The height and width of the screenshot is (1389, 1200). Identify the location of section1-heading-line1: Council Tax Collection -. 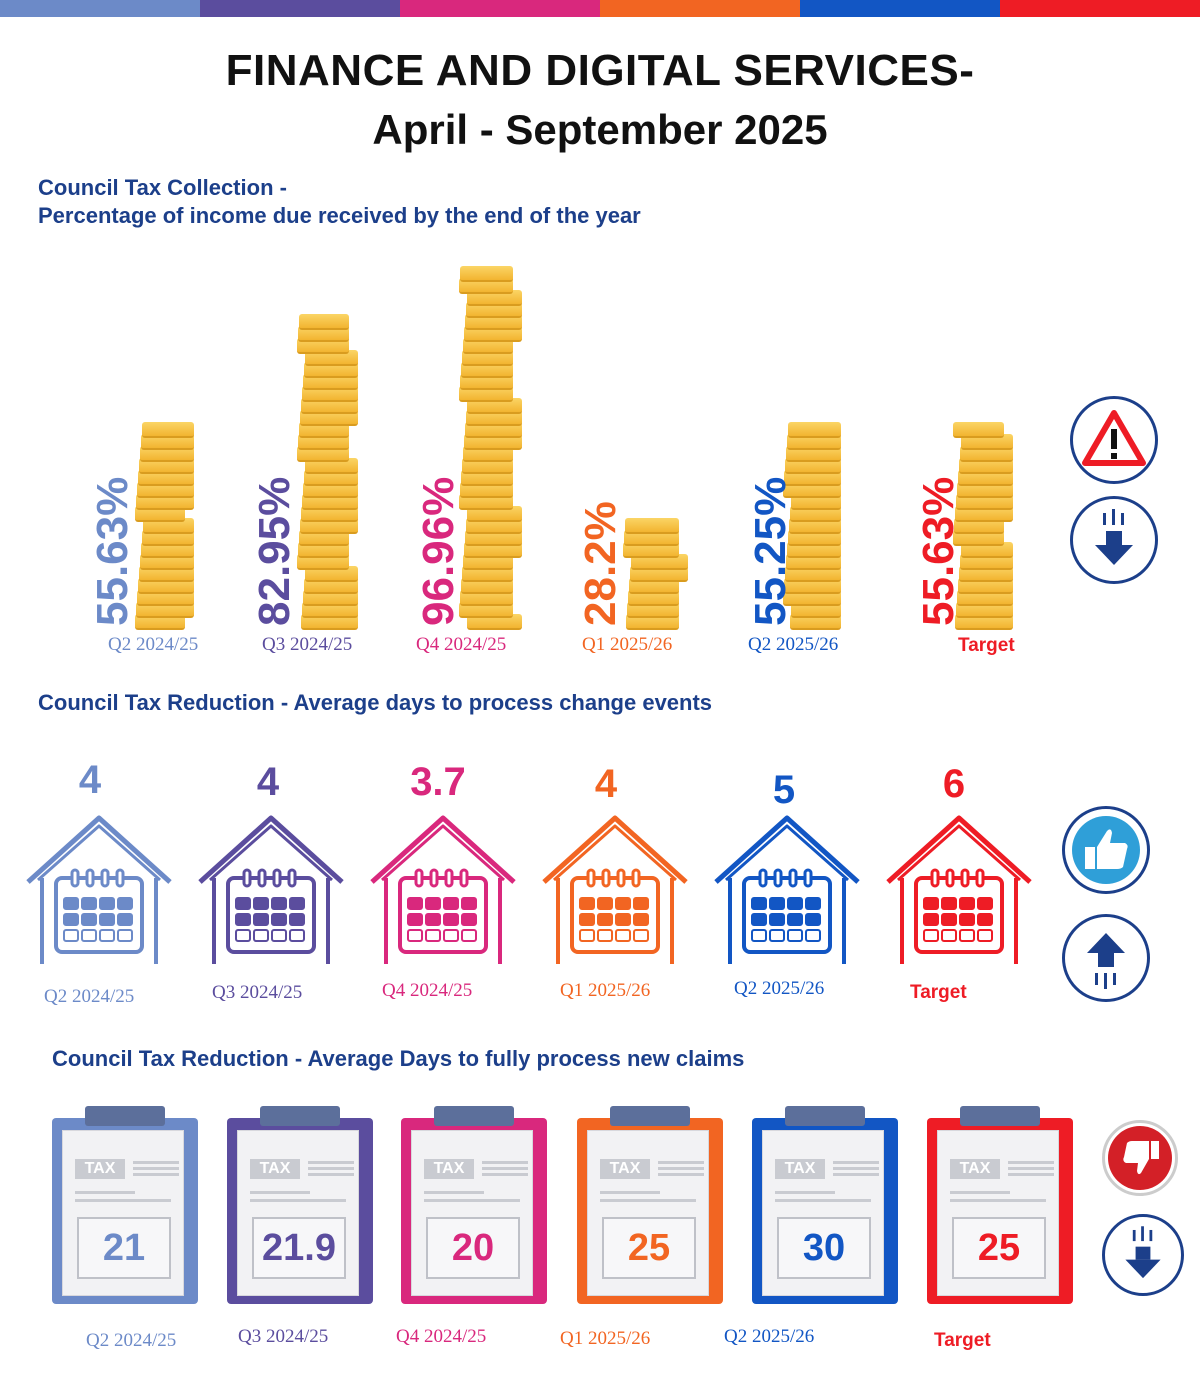
(162, 187).